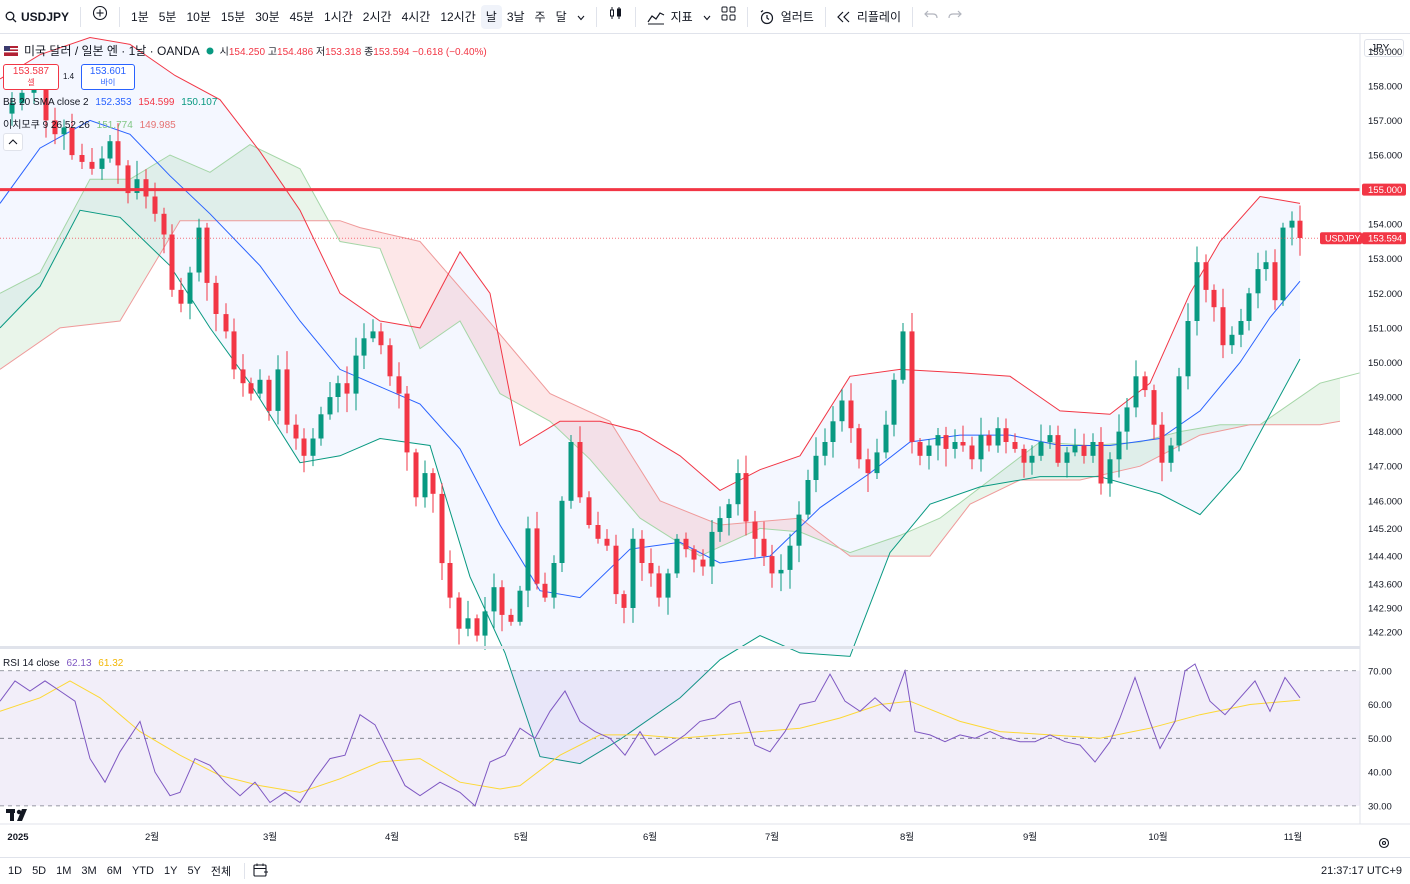  What do you see at coordinates (1380, 739) in the screenshot?
I see `rsi-tick-label: 50.00` at bounding box center [1380, 739].